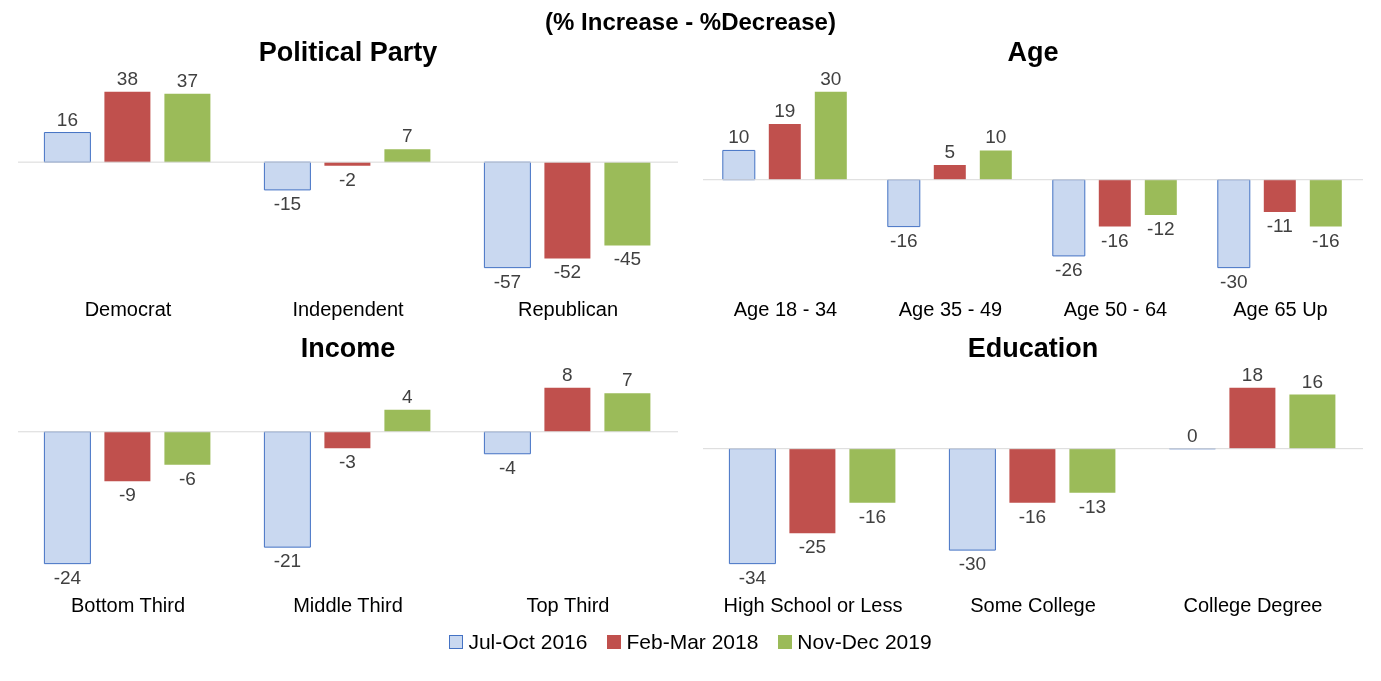  Describe the element at coordinates (187, 80) in the screenshot. I see `data-label: 37` at that location.